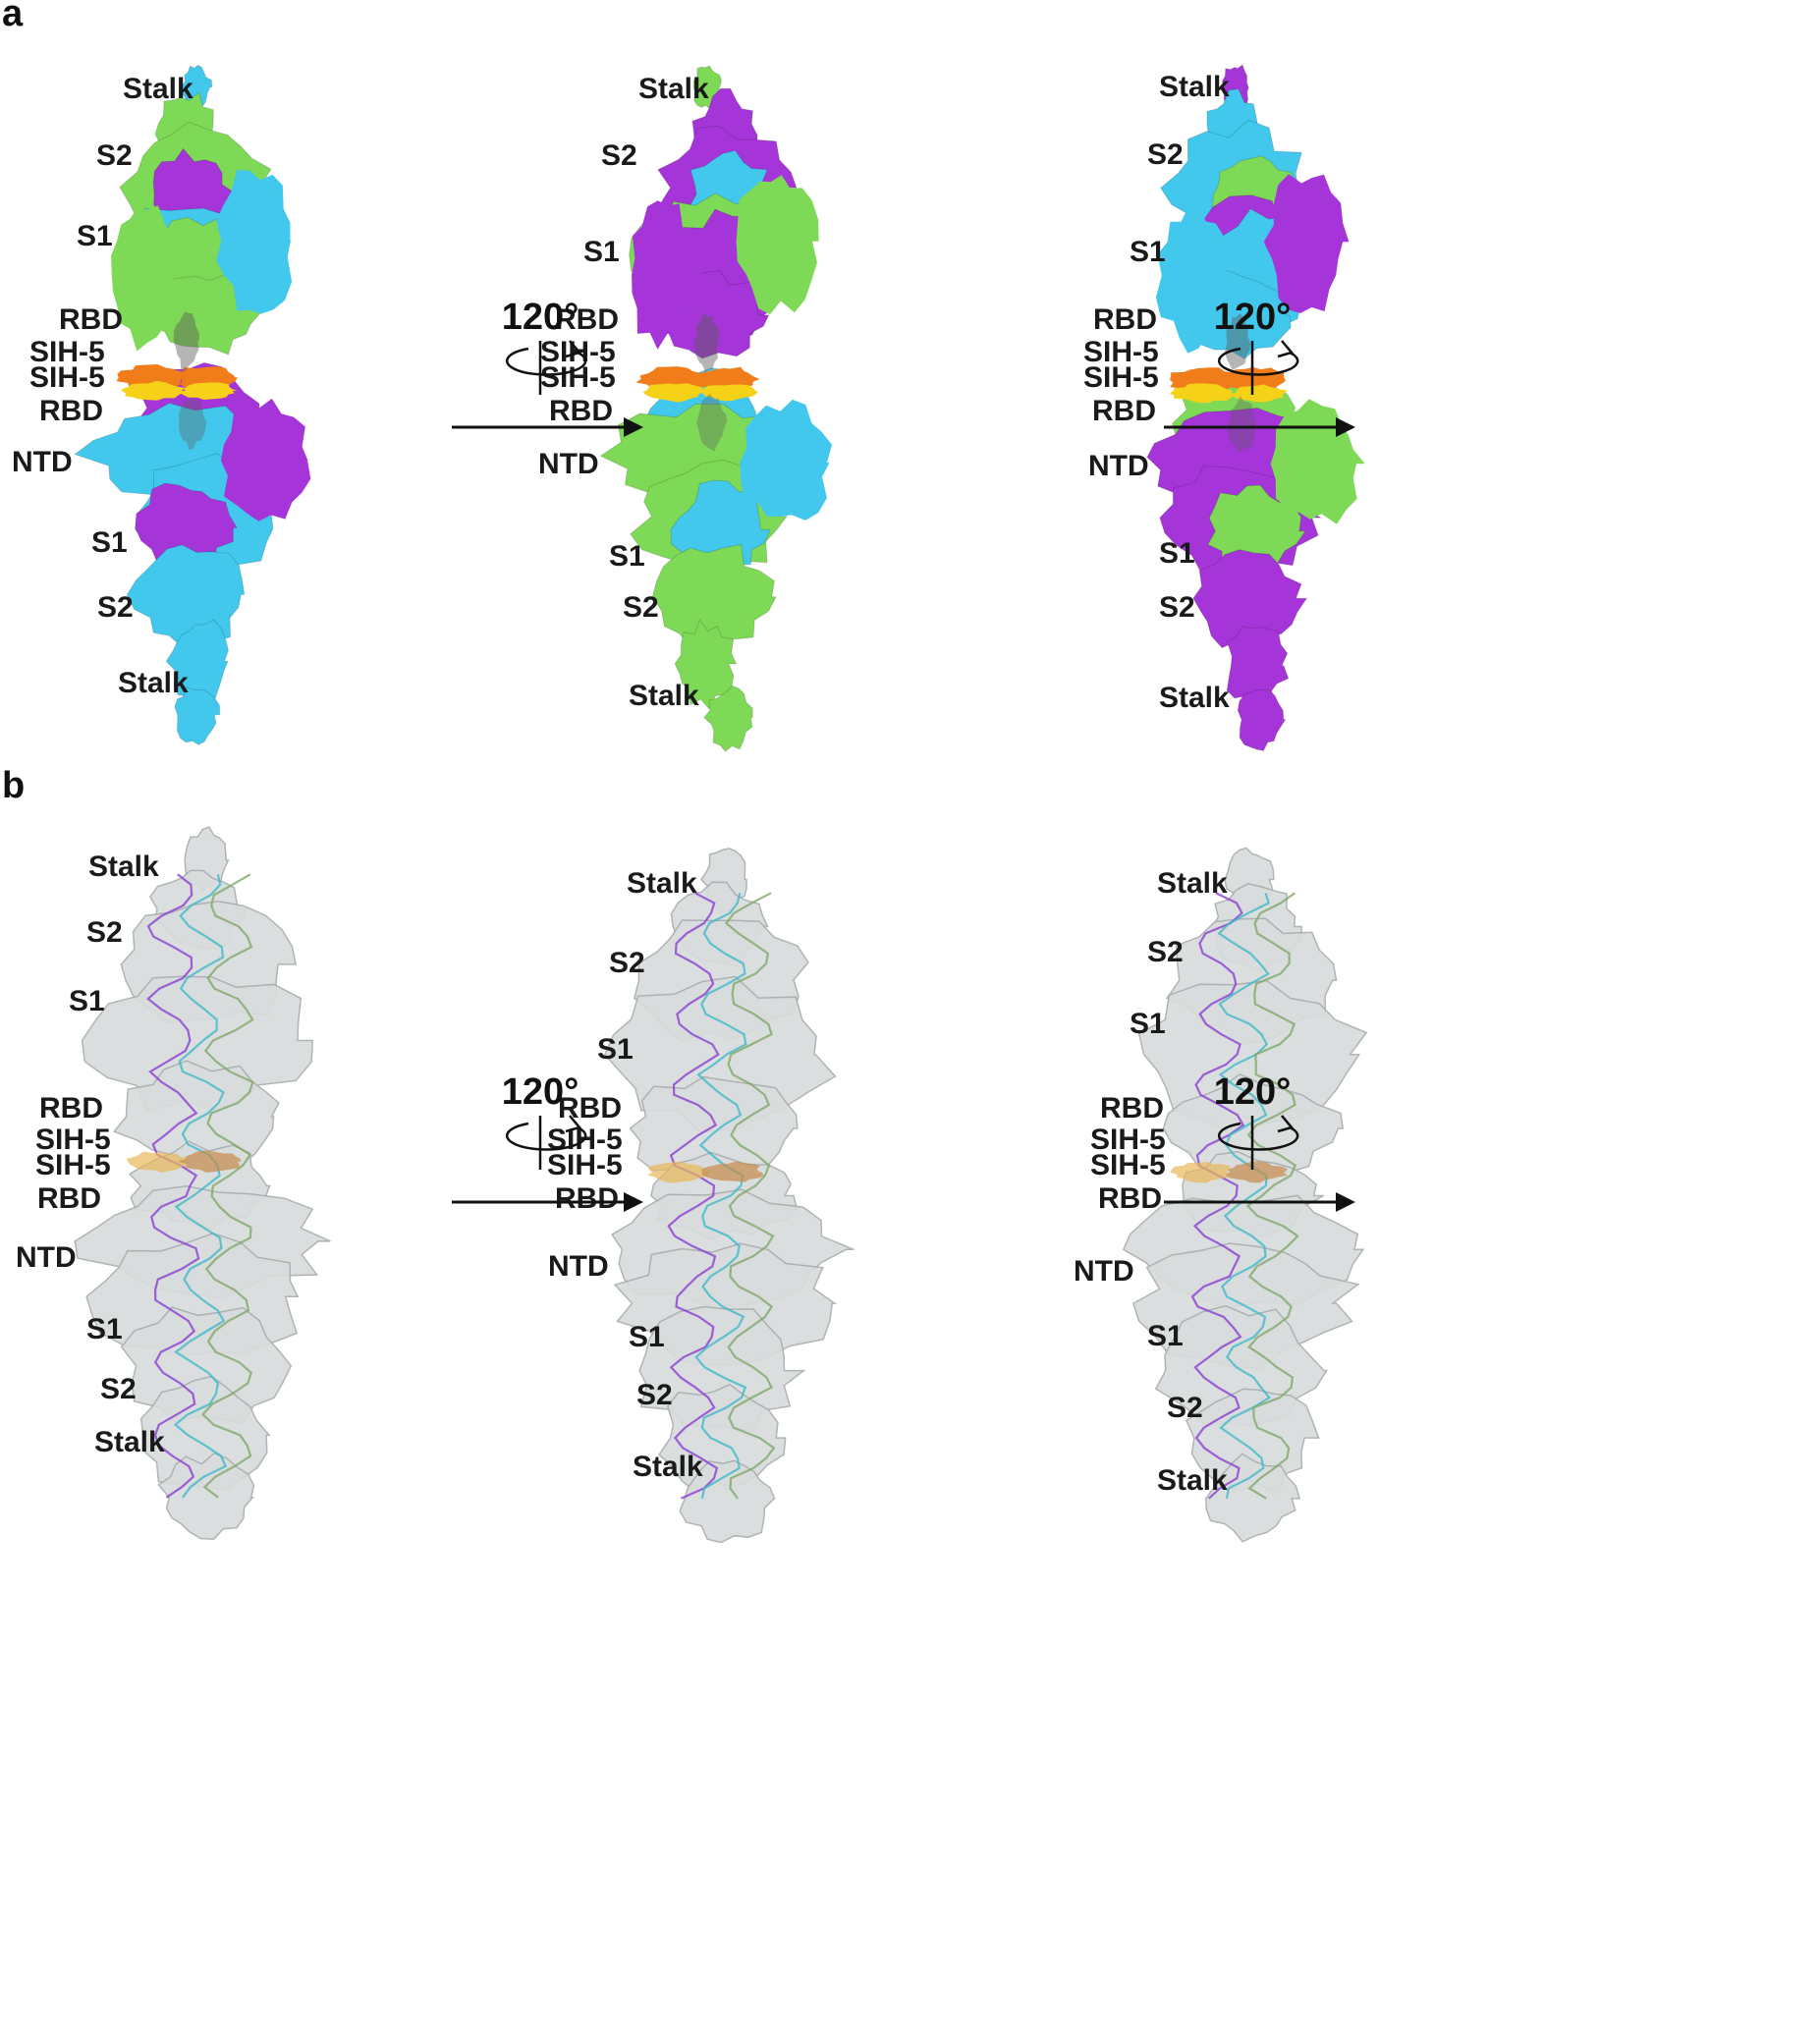 The height and width of the screenshot is (2029, 1820). I want to click on label-s1-bottom: S1, so click(109, 542).